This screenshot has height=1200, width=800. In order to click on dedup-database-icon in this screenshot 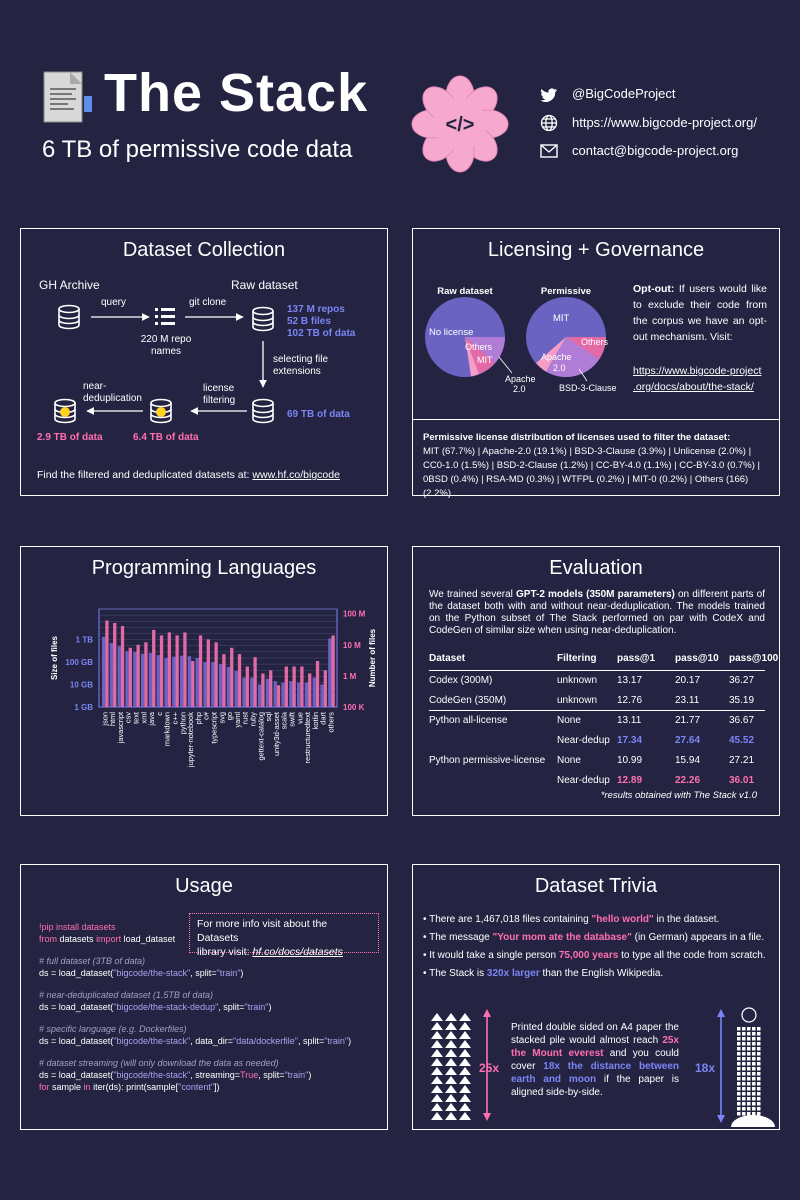, I will do `click(65, 411)`.